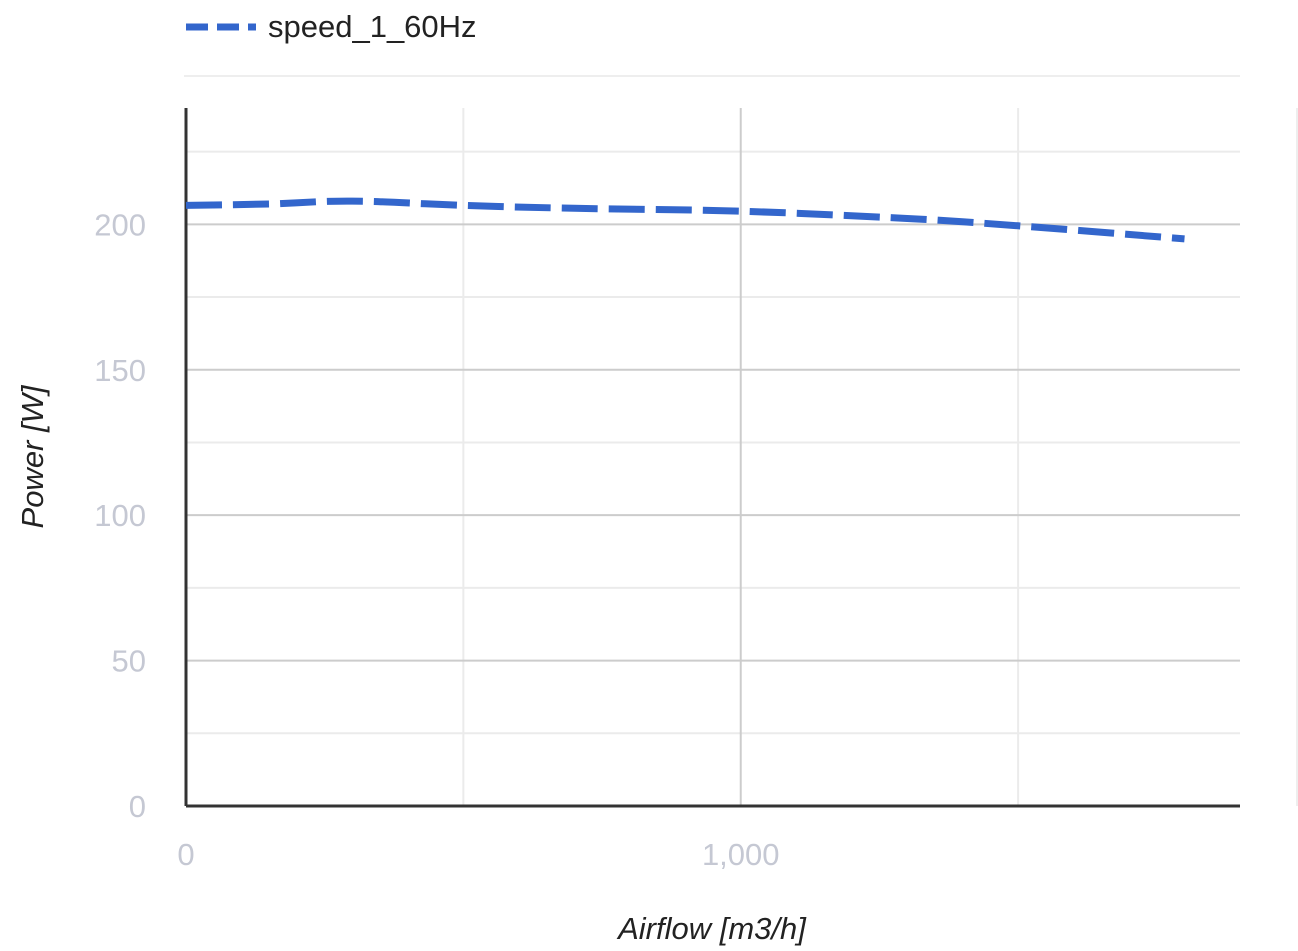 The width and height of the screenshot is (1298, 951). I want to click on y-tick-label: 150, so click(120, 370).